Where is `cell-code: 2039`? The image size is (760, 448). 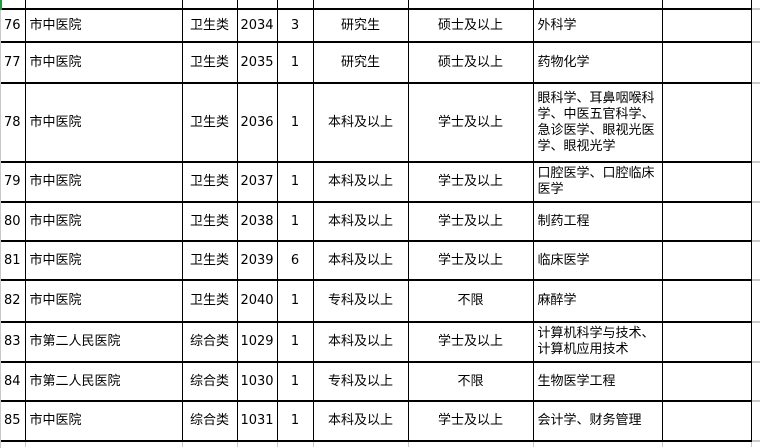 cell-code: 2039 is located at coordinates (257, 260).